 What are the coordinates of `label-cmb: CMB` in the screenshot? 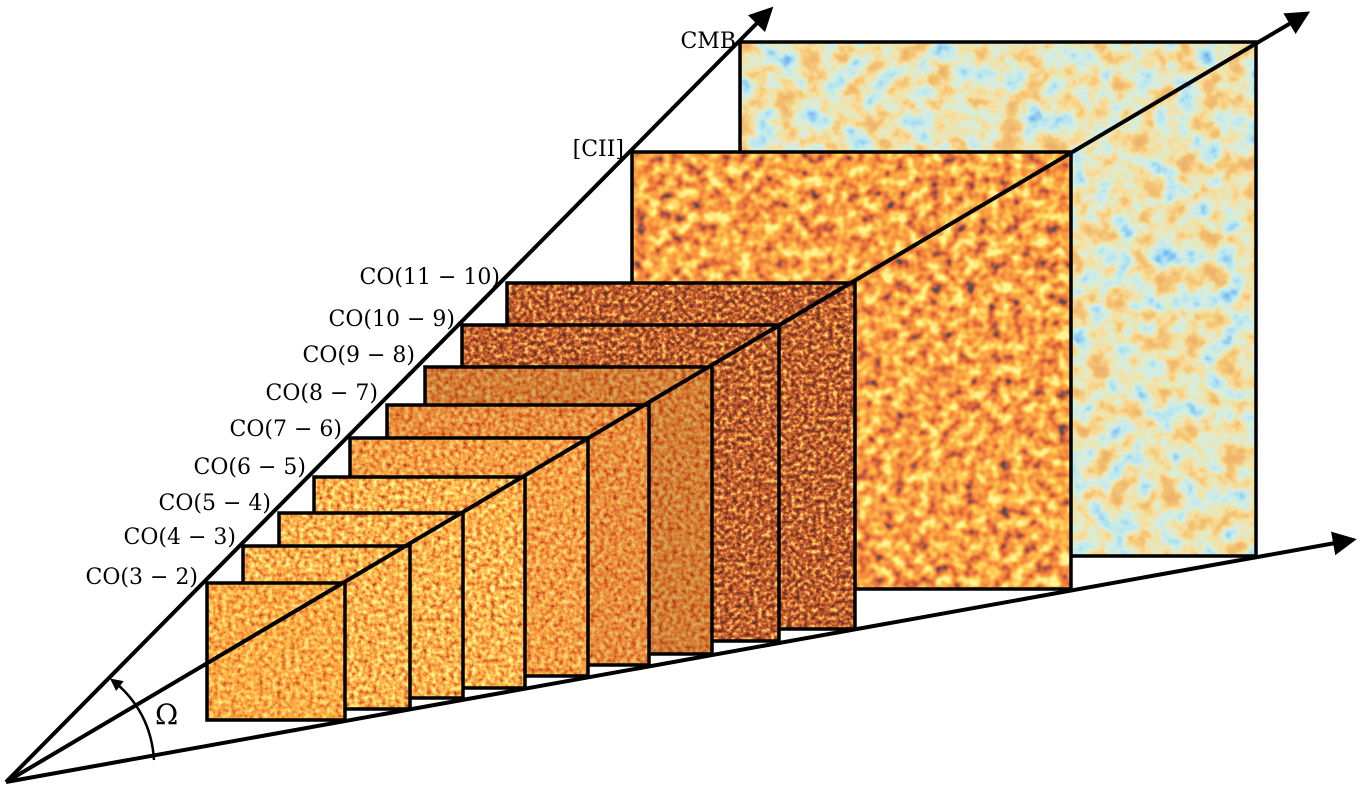 It's located at (708, 41).